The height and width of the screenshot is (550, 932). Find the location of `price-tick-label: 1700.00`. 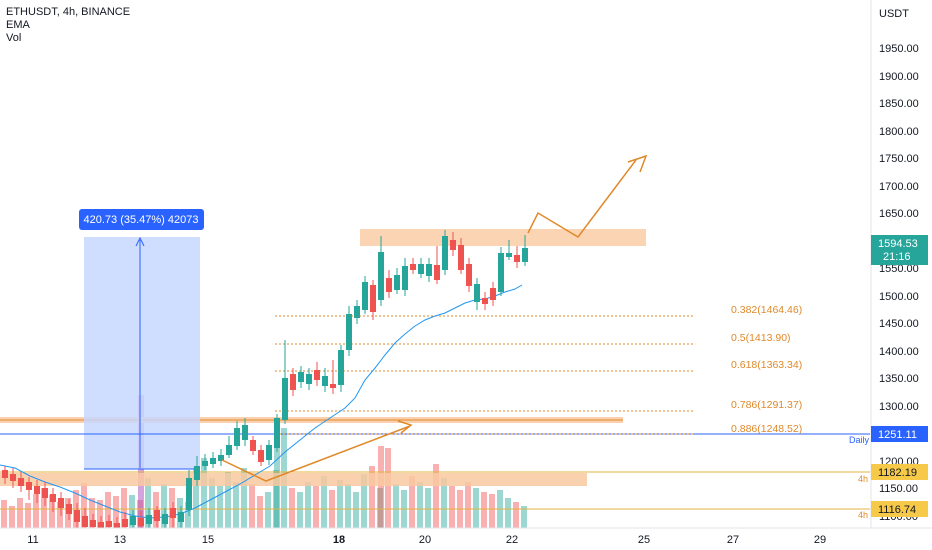

price-tick-label: 1700.00 is located at coordinates (899, 187).